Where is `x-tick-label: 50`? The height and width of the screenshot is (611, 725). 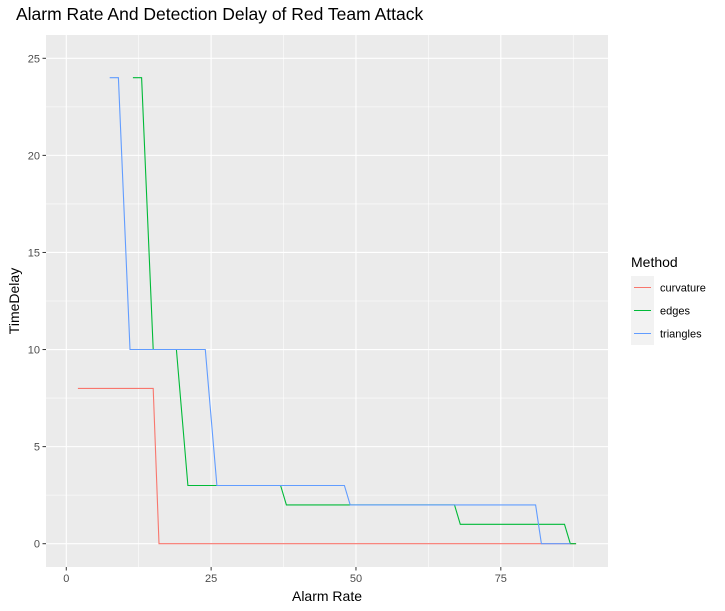
x-tick-label: 50 is located at coordinates (356, 579).